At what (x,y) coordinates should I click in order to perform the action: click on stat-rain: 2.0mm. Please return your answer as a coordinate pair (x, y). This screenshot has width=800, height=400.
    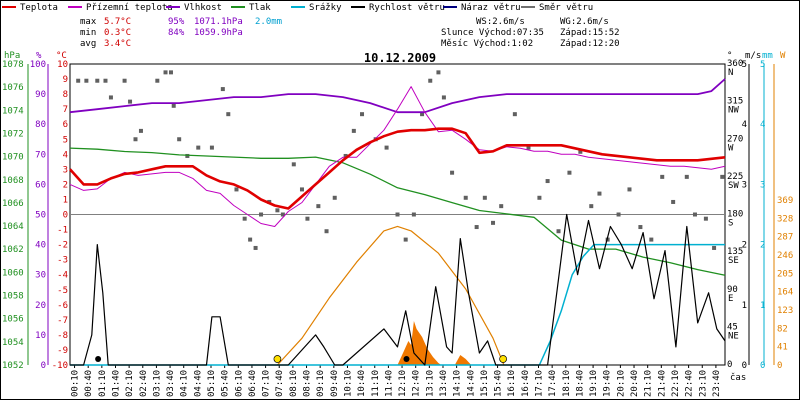
    Looking at the image, I should click on (268, 22).